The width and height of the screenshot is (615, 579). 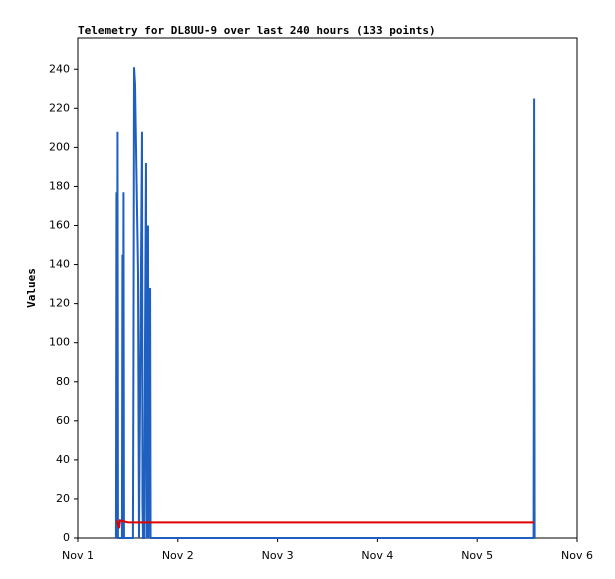 I want to click on data-line, so click(x=325, y=524).